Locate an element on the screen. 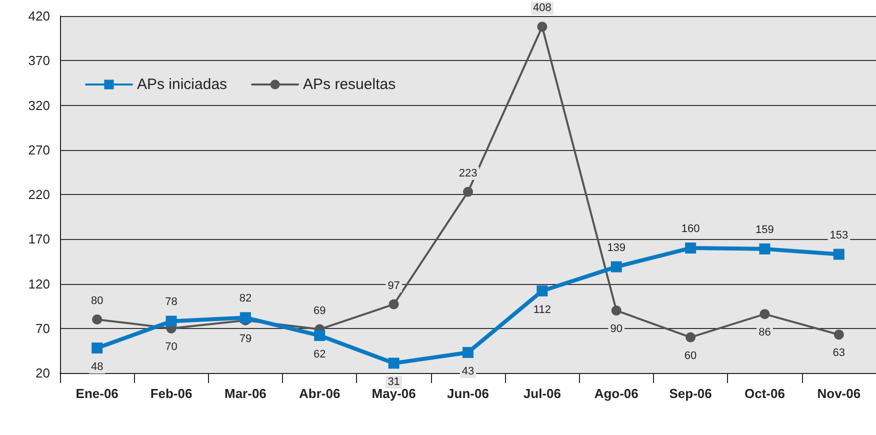 This screenshot has width=876, height=435. x-tick-label: Mar-06 is located at coordinates (245, 393).